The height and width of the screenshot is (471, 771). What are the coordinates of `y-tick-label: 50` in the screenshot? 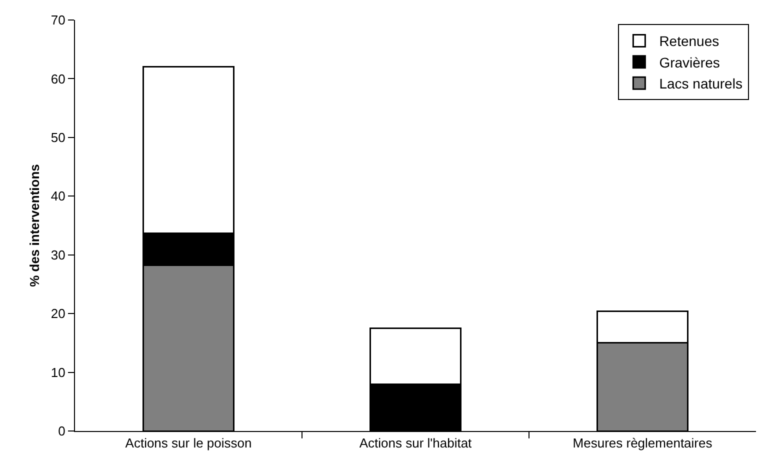 It's located at (58, 137).